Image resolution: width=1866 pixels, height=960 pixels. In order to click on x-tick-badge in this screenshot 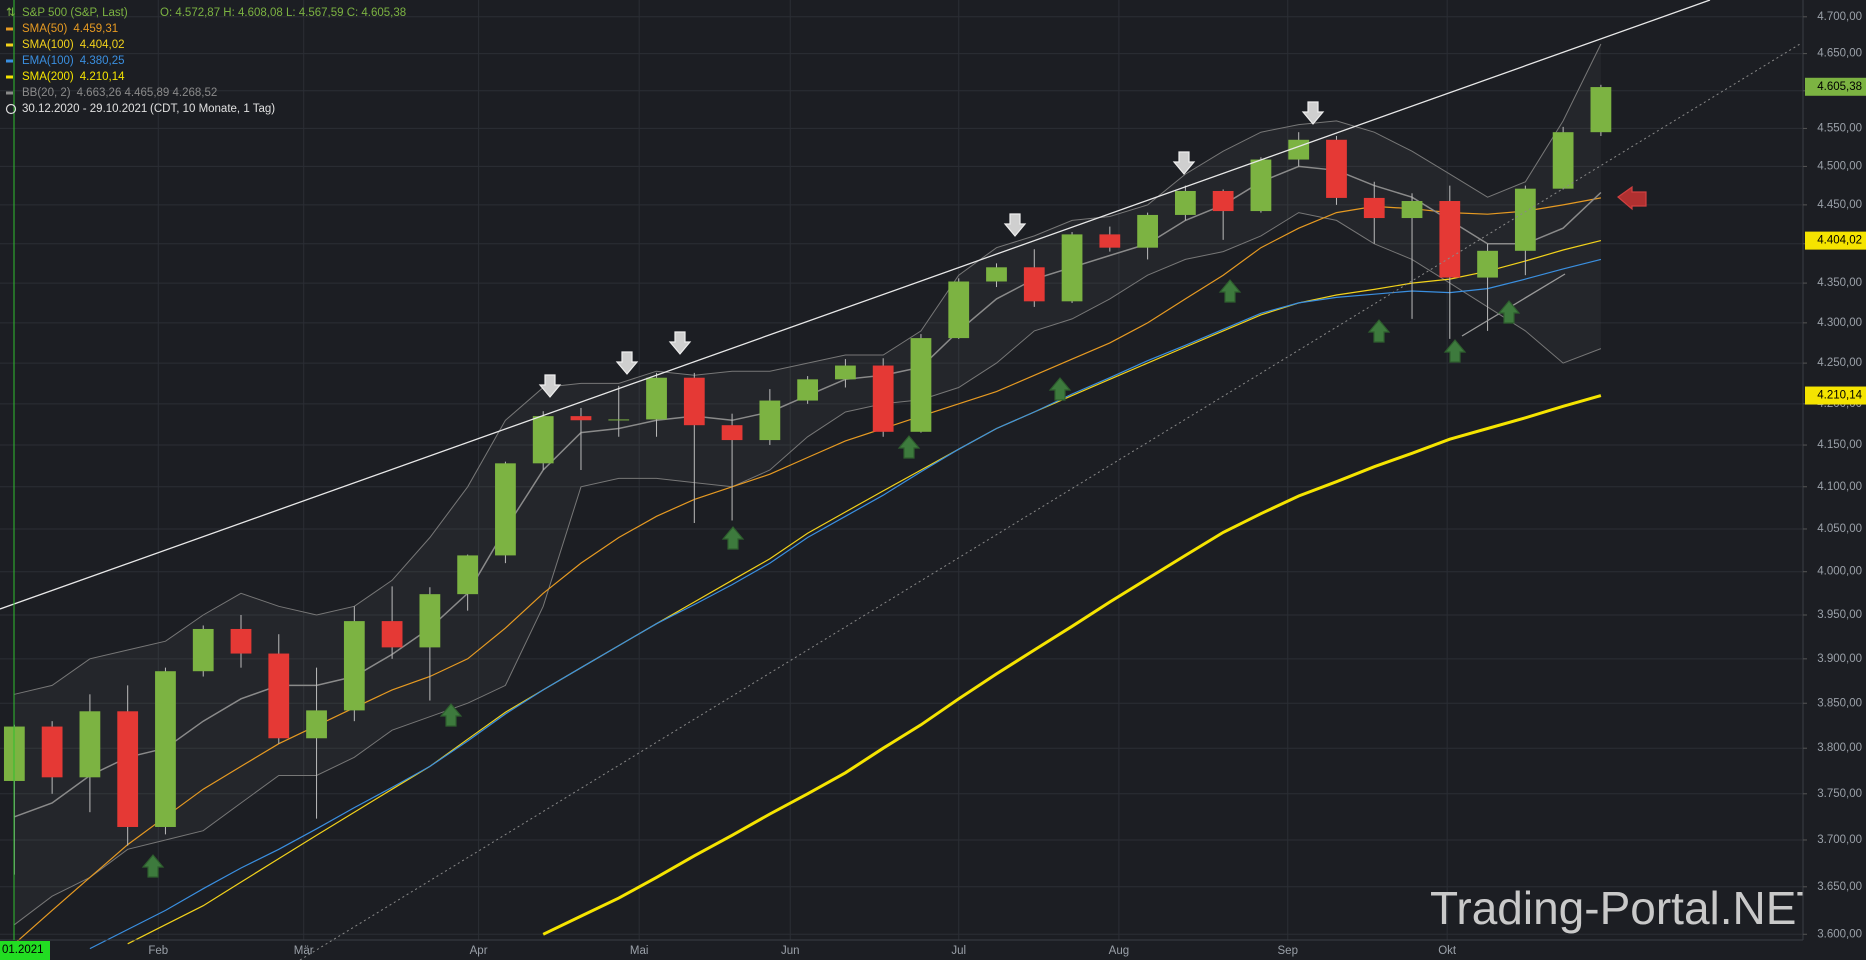, I will do `click(25, 950)`.